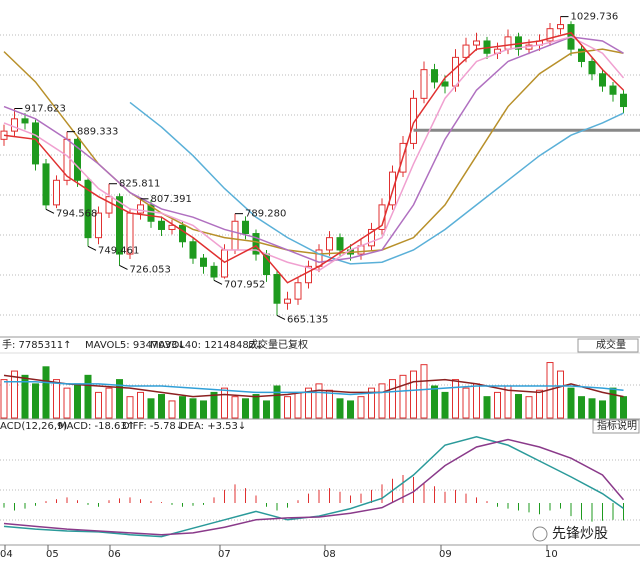  Describe the element at coordinates (114, 554) in the screenshot. I see `month-label: 06` at that location.